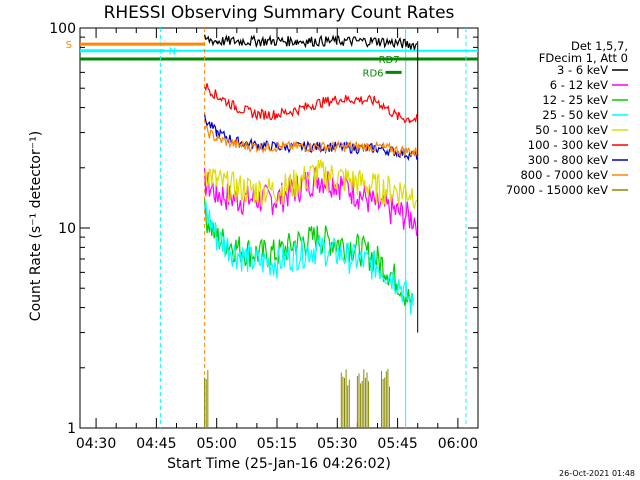 This screenshot has height=480, width=640. Describe the element at coordinates (597, 473) in the screenshot. I see `timestamp: 26-Oct-2021 01:48` at that location.